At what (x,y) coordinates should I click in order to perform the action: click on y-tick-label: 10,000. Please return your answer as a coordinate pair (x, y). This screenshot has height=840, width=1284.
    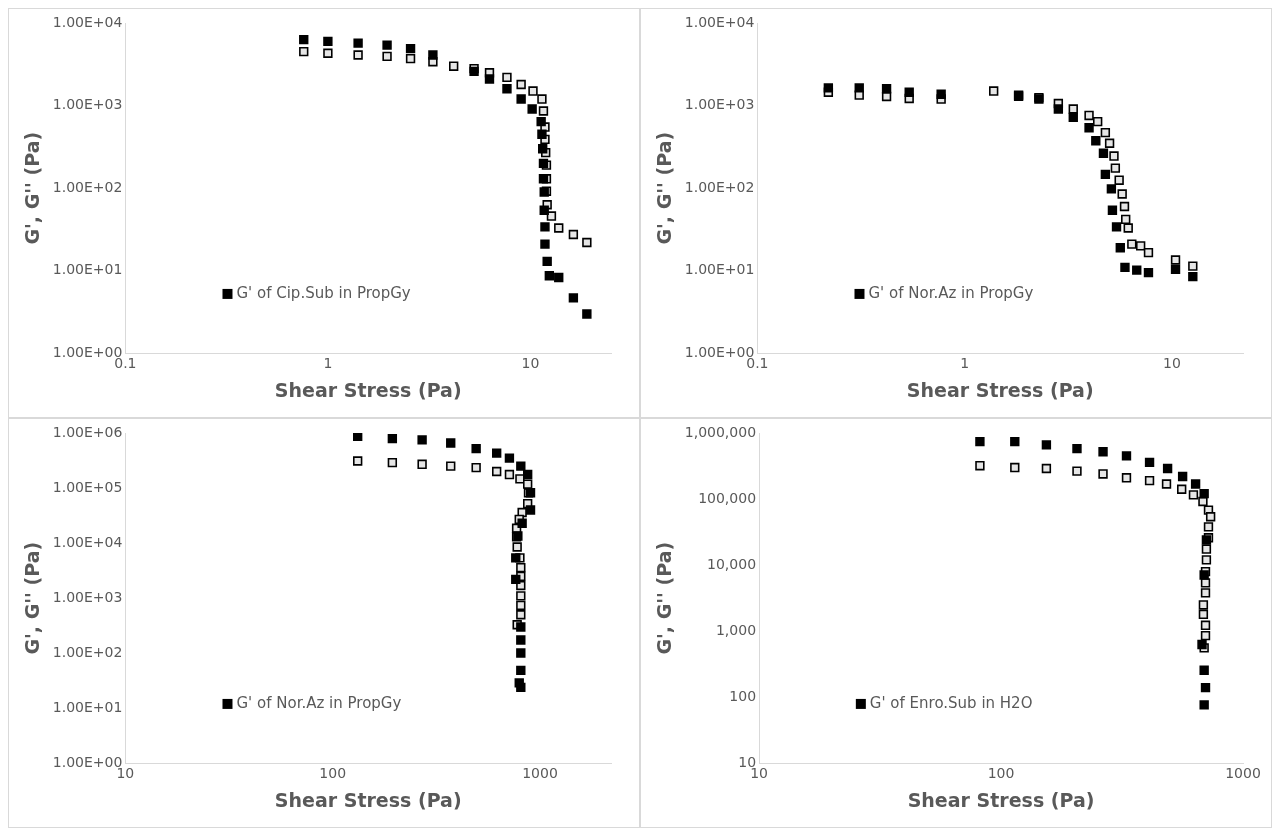
    Looking at the image, I should click on (732, 563).